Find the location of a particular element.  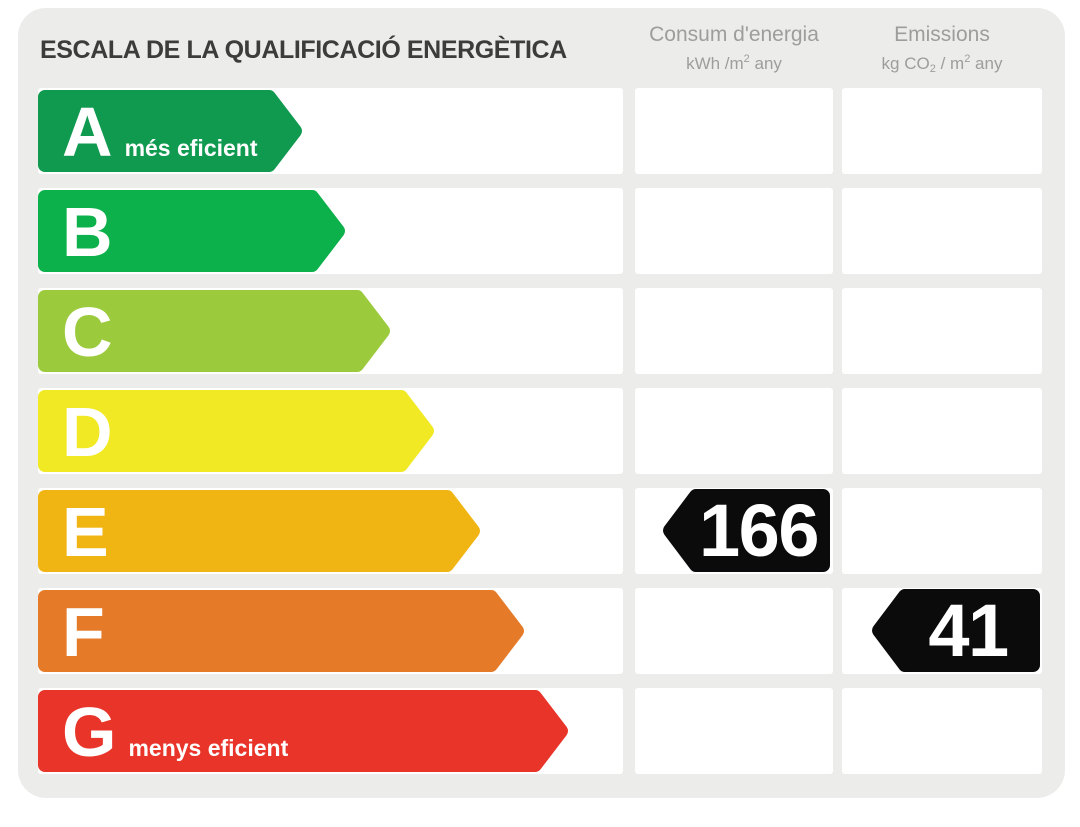

consum-cell-c is located at coordinates (734, 331).